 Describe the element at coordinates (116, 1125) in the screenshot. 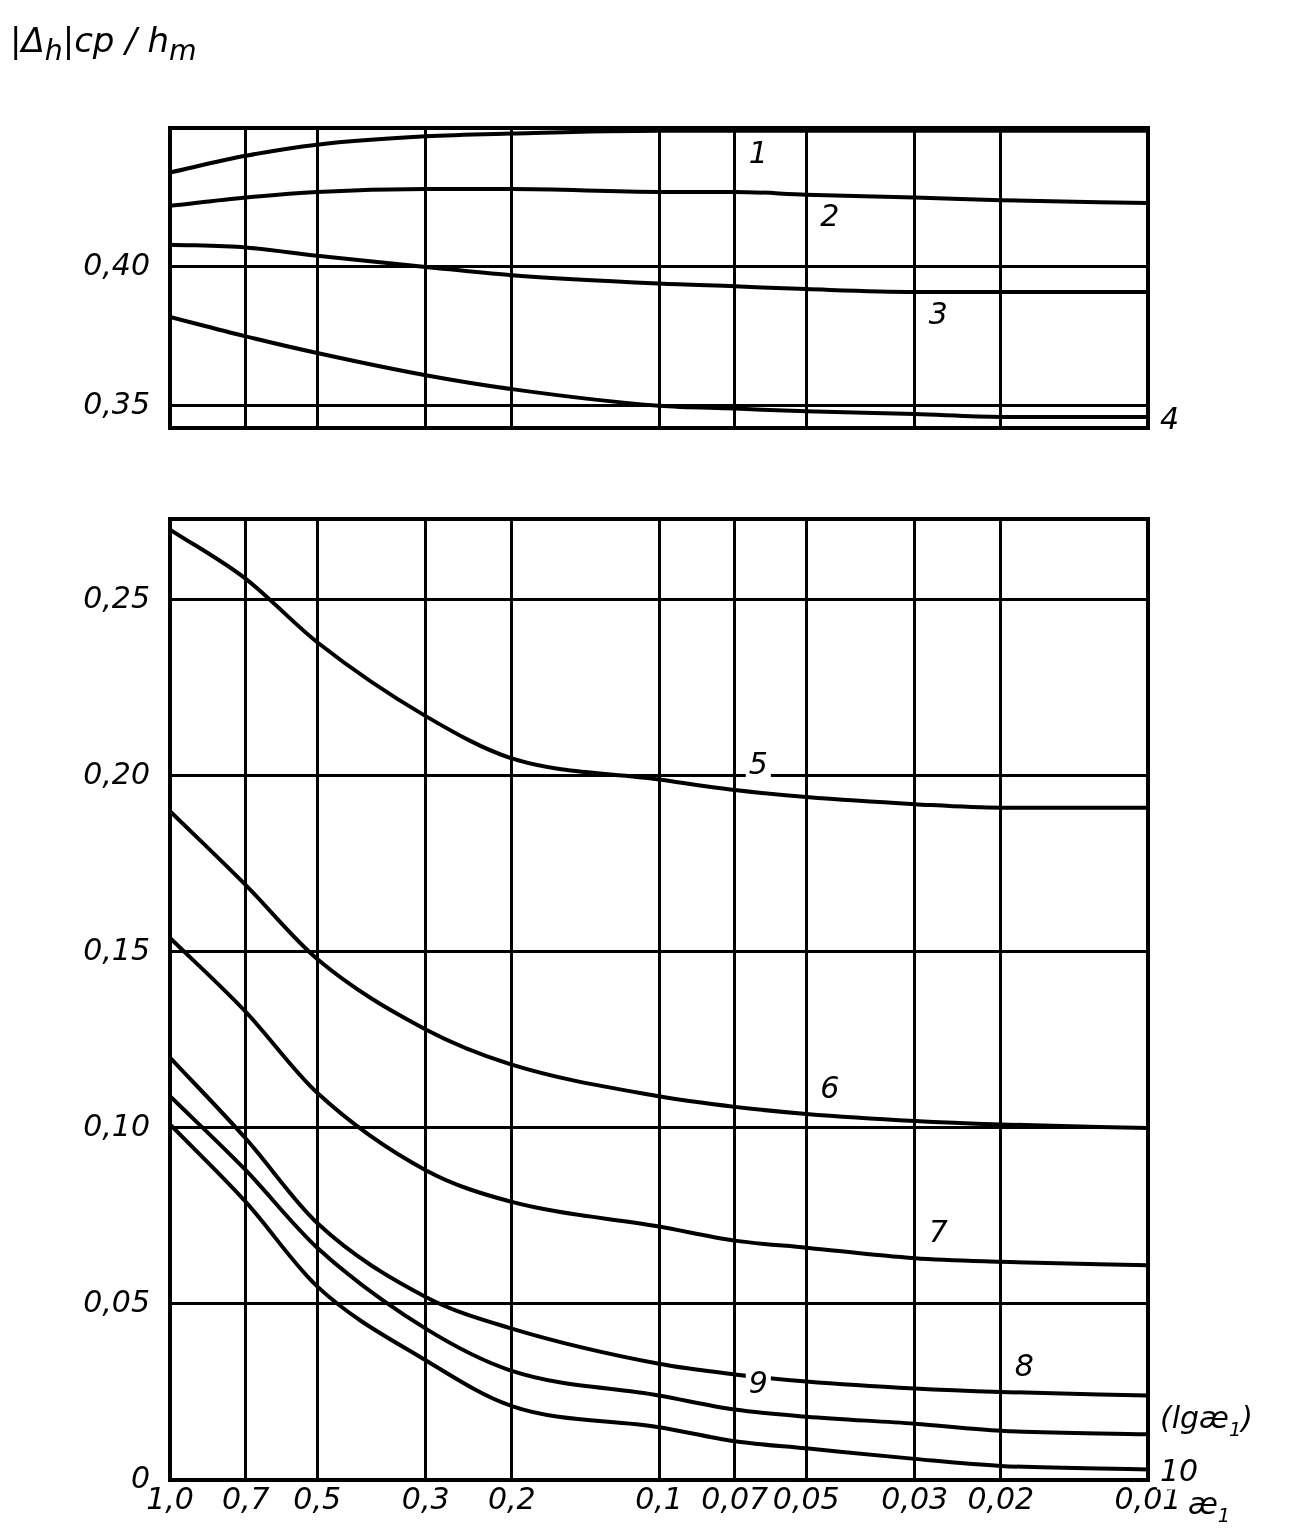

I see `y-tick-label: 0,10` at that location.